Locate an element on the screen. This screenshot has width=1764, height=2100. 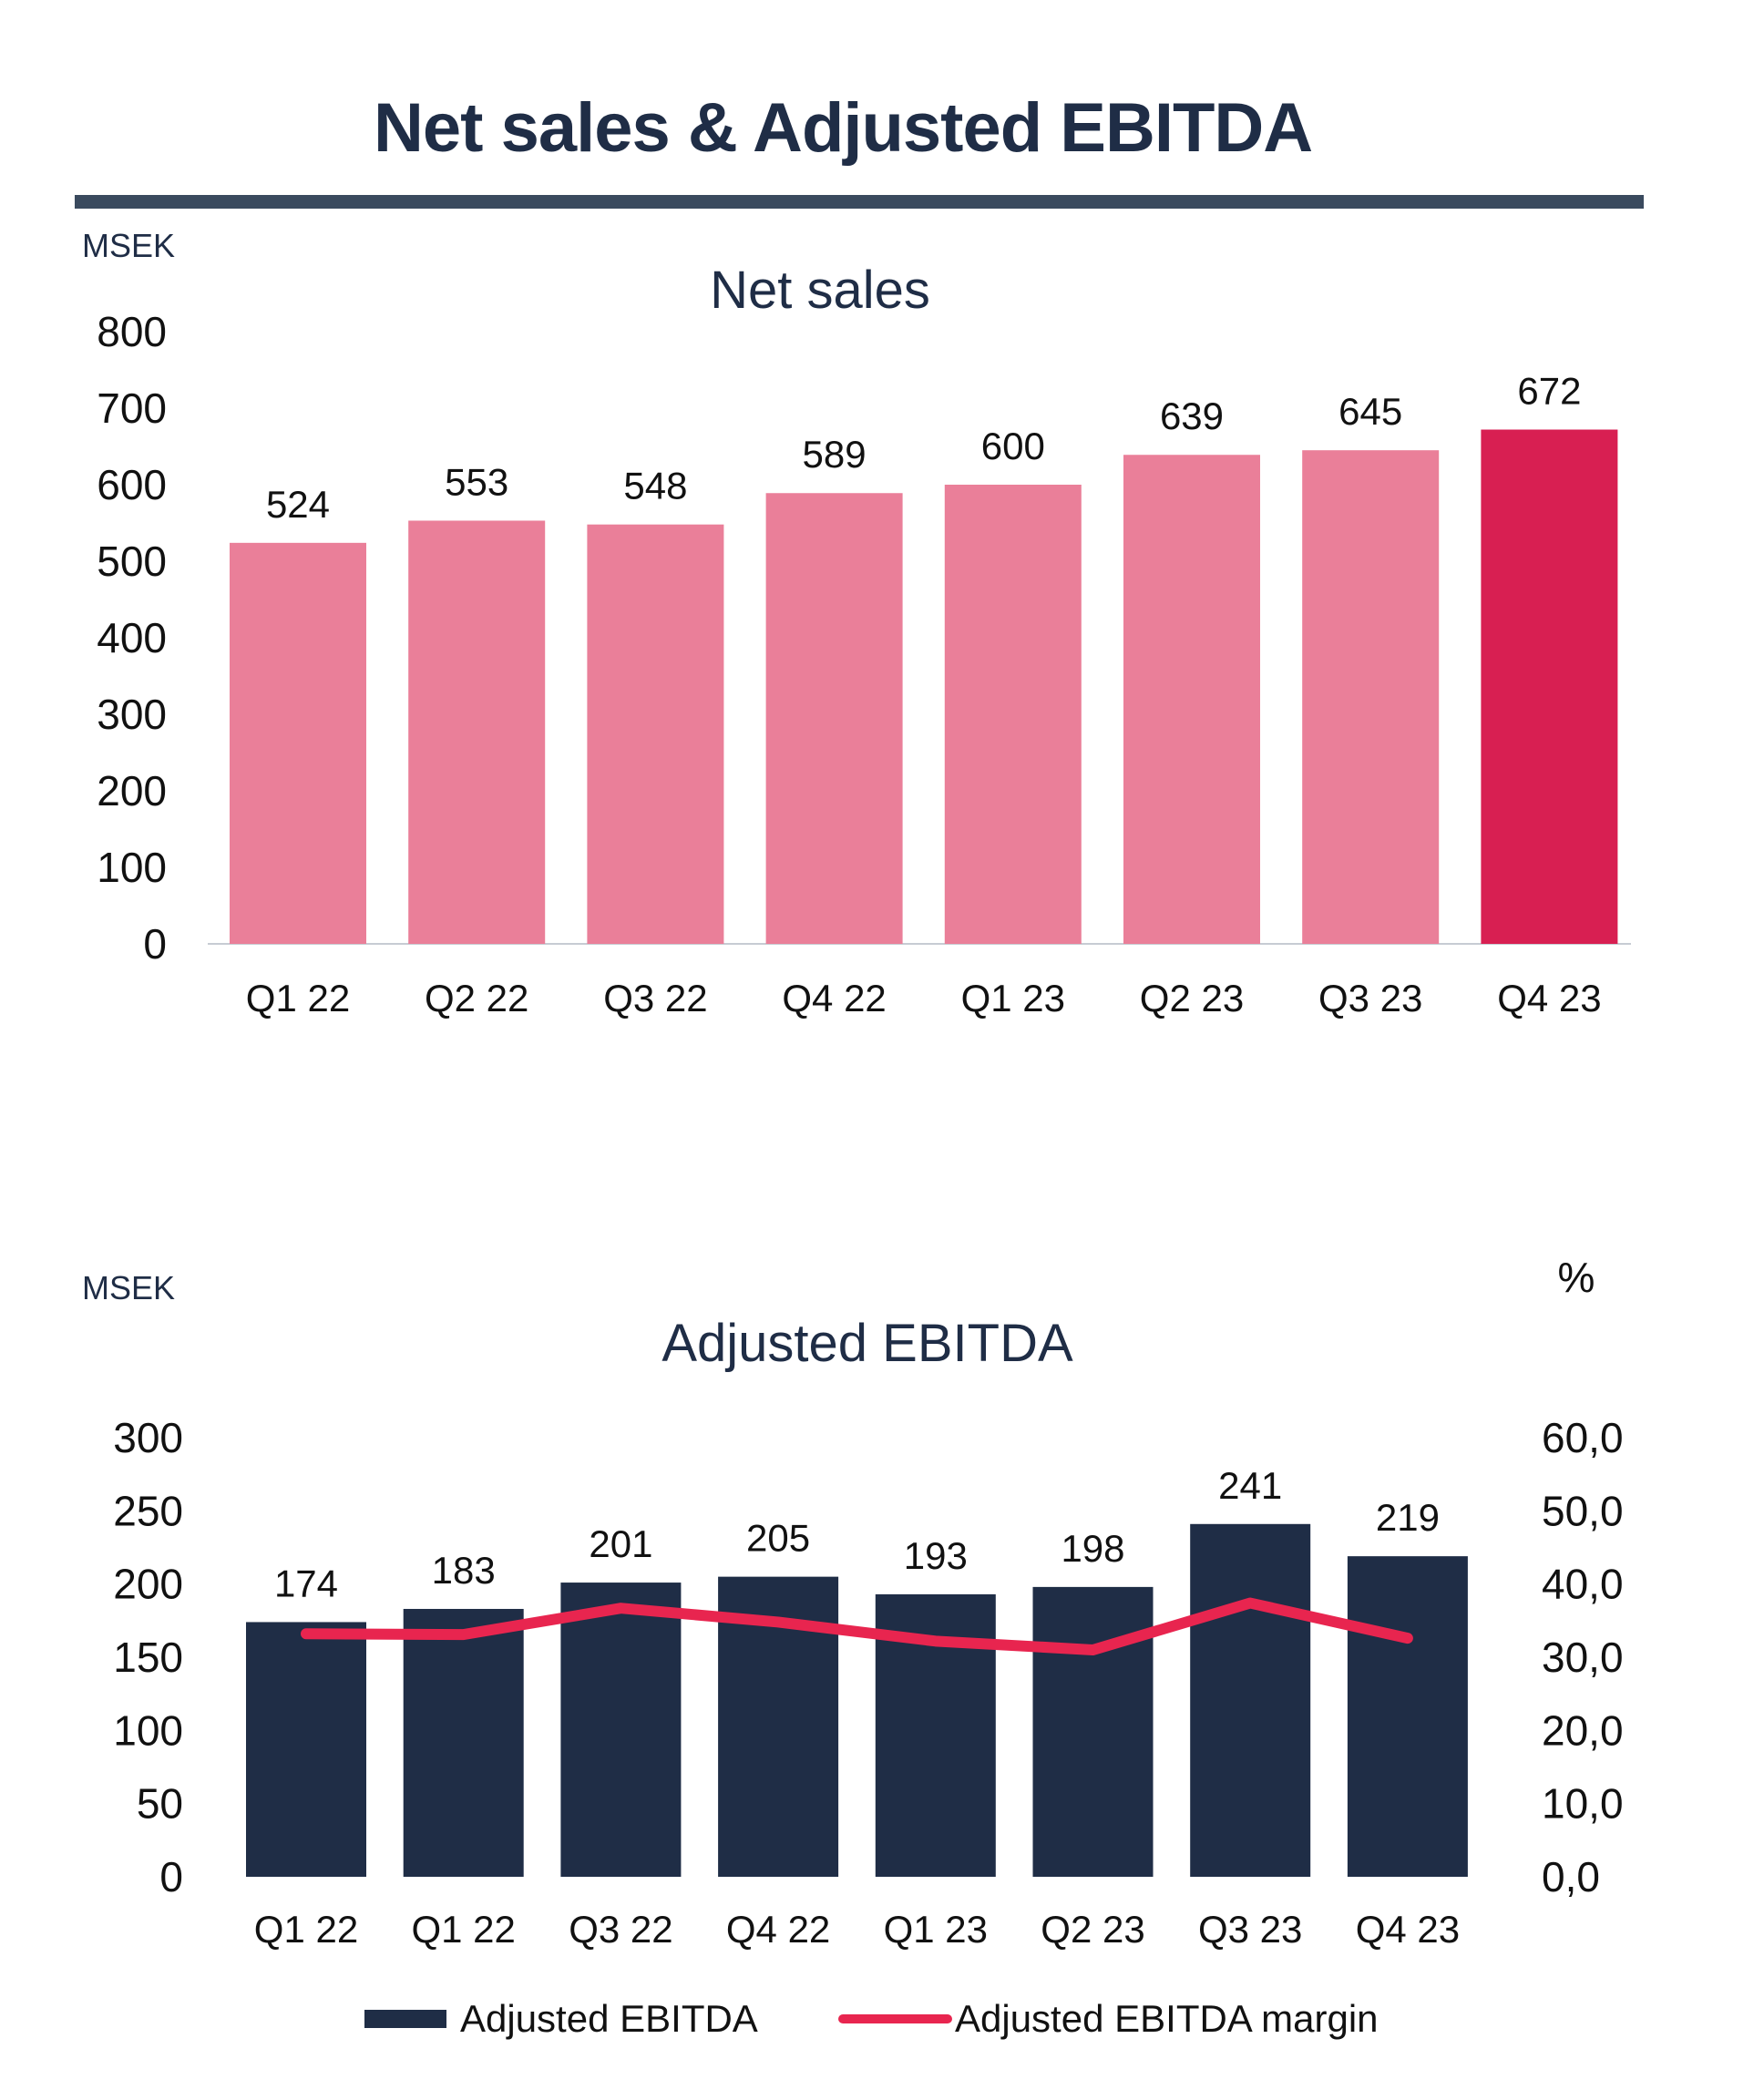
net-sales-y-tick: 200 is located at coordinates (132, 791).